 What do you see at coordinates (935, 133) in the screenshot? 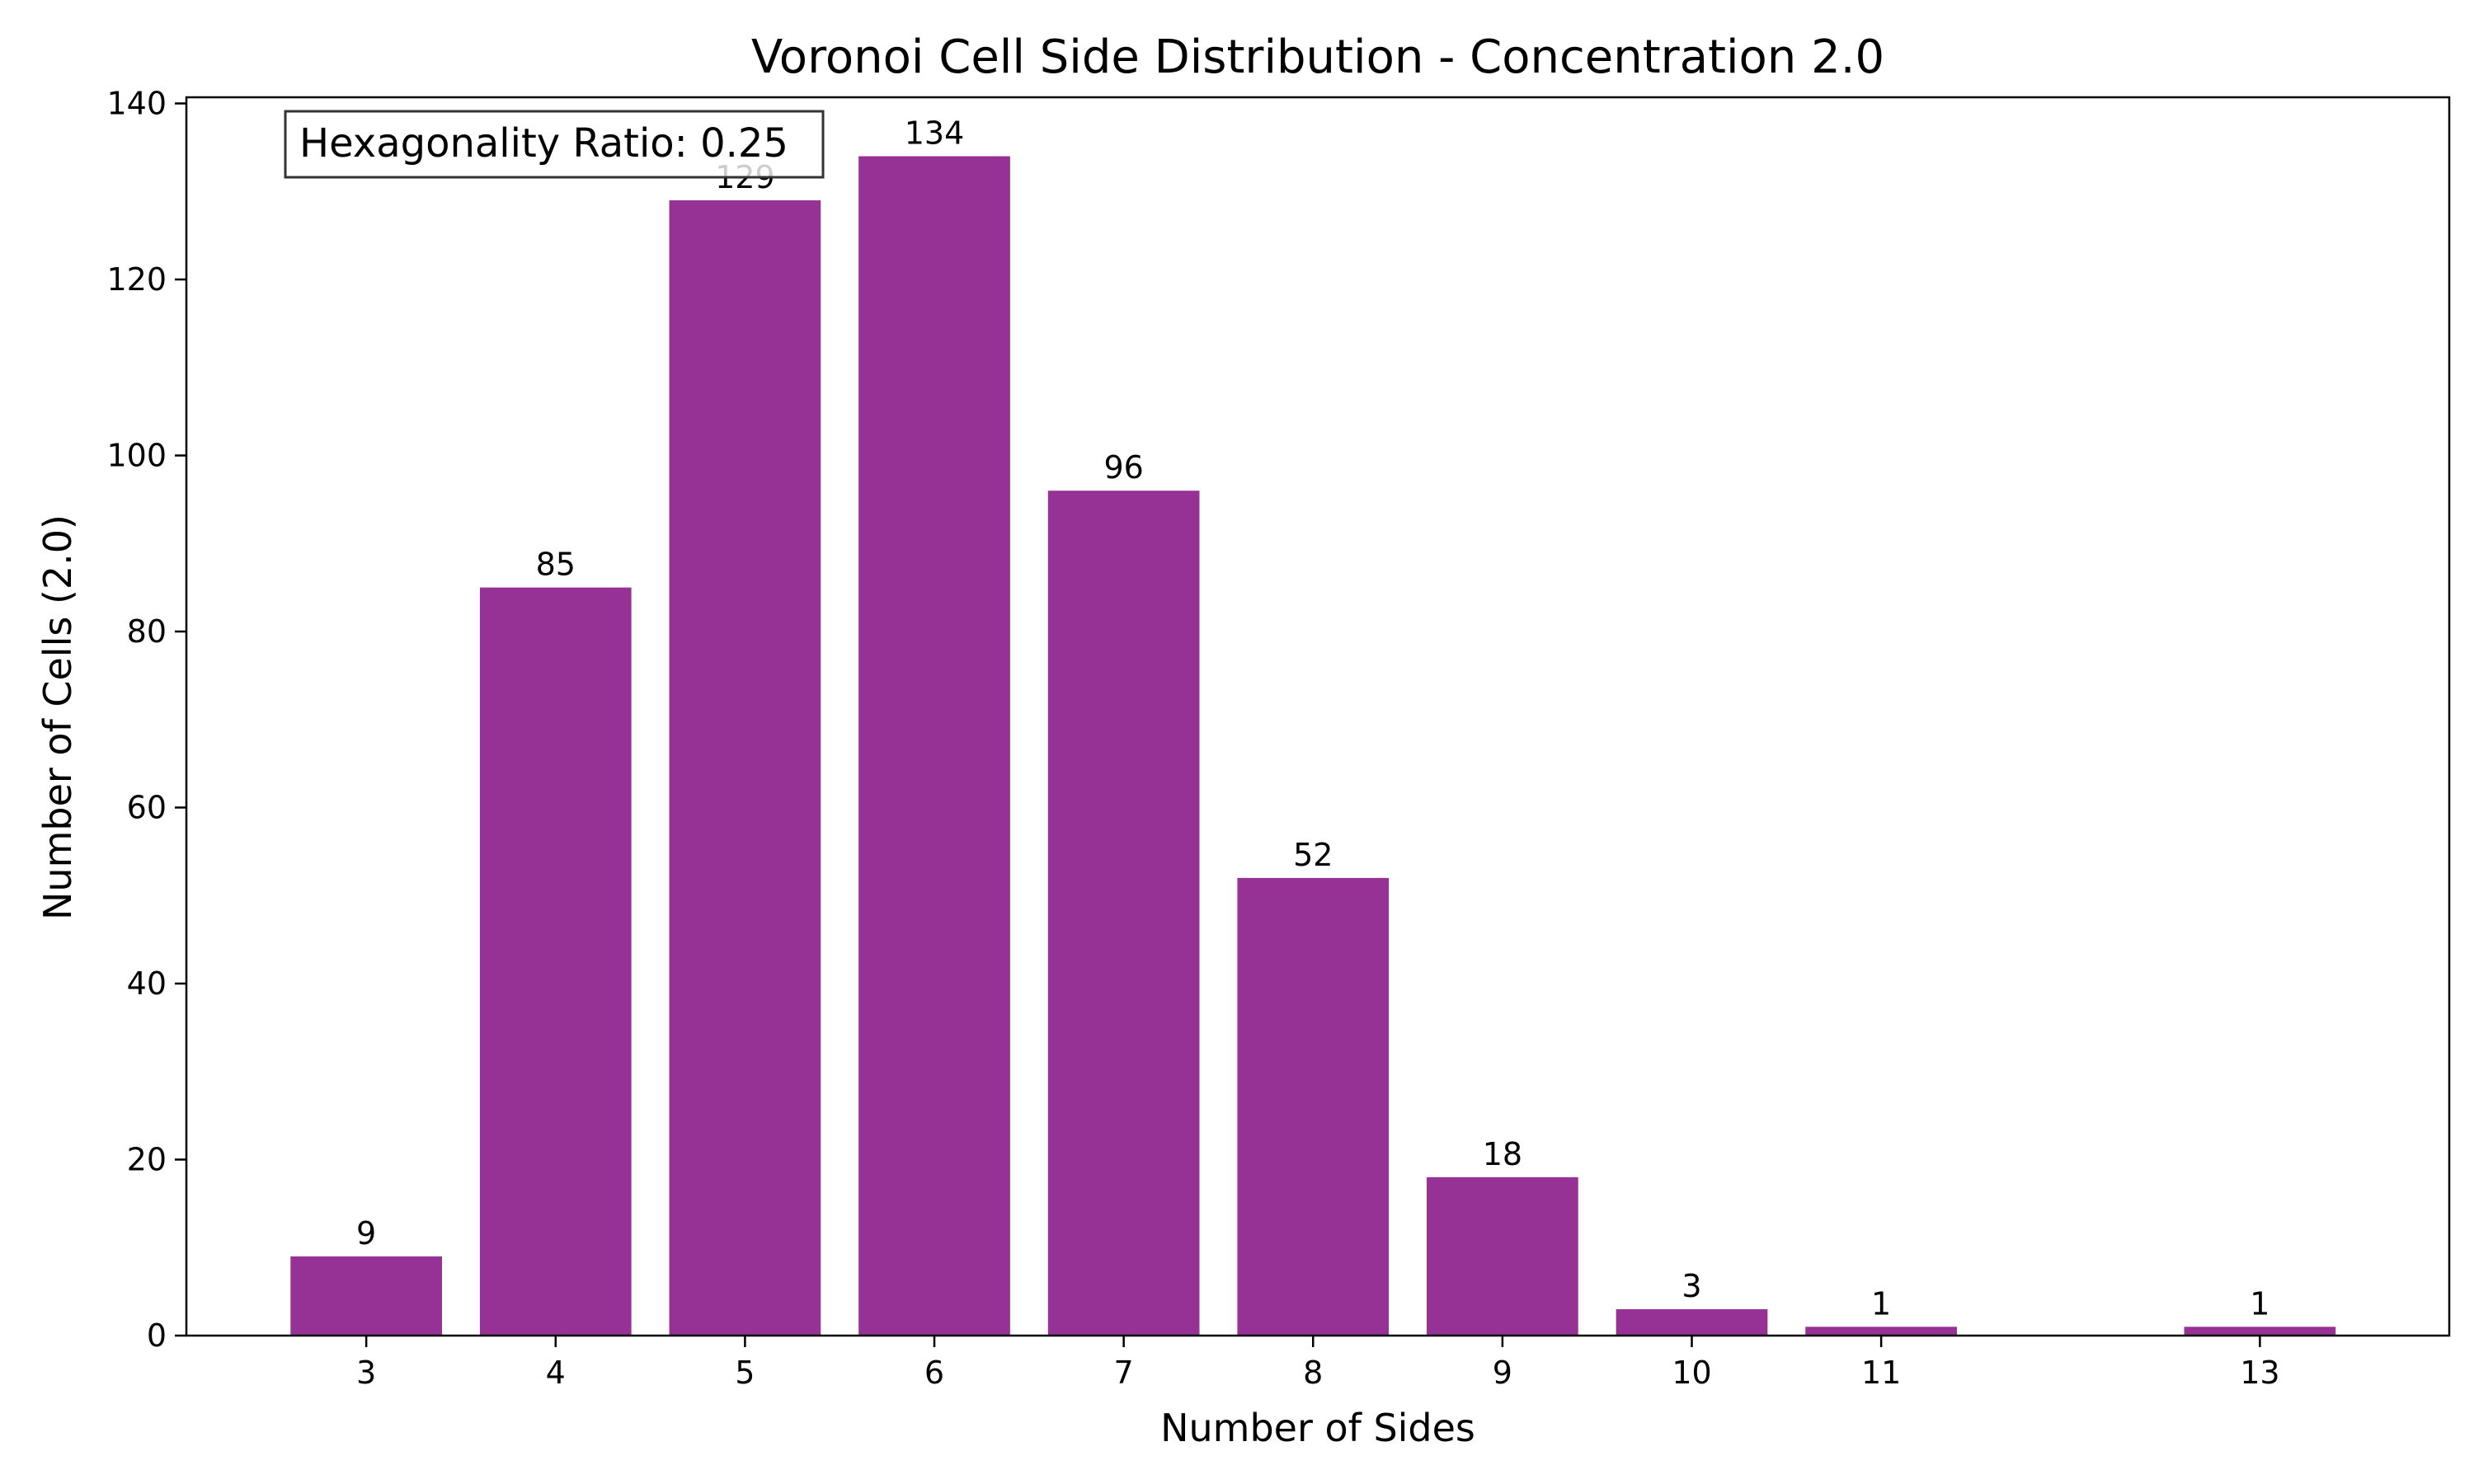
I see `bar-value-label: 134` at bounding box center [935, 133].